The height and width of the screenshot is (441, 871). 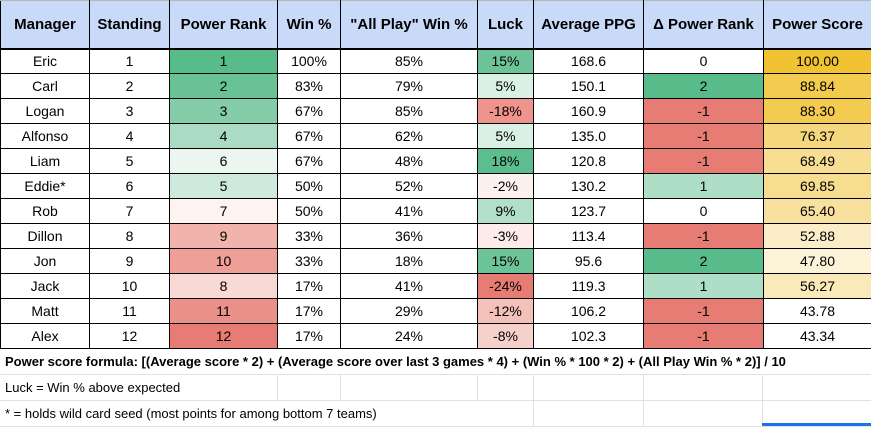 What do you see at coordinates (588, 111) in the screenshot?
I see `cell-average-ppg: 160.9` at bounding box center [588, 111].